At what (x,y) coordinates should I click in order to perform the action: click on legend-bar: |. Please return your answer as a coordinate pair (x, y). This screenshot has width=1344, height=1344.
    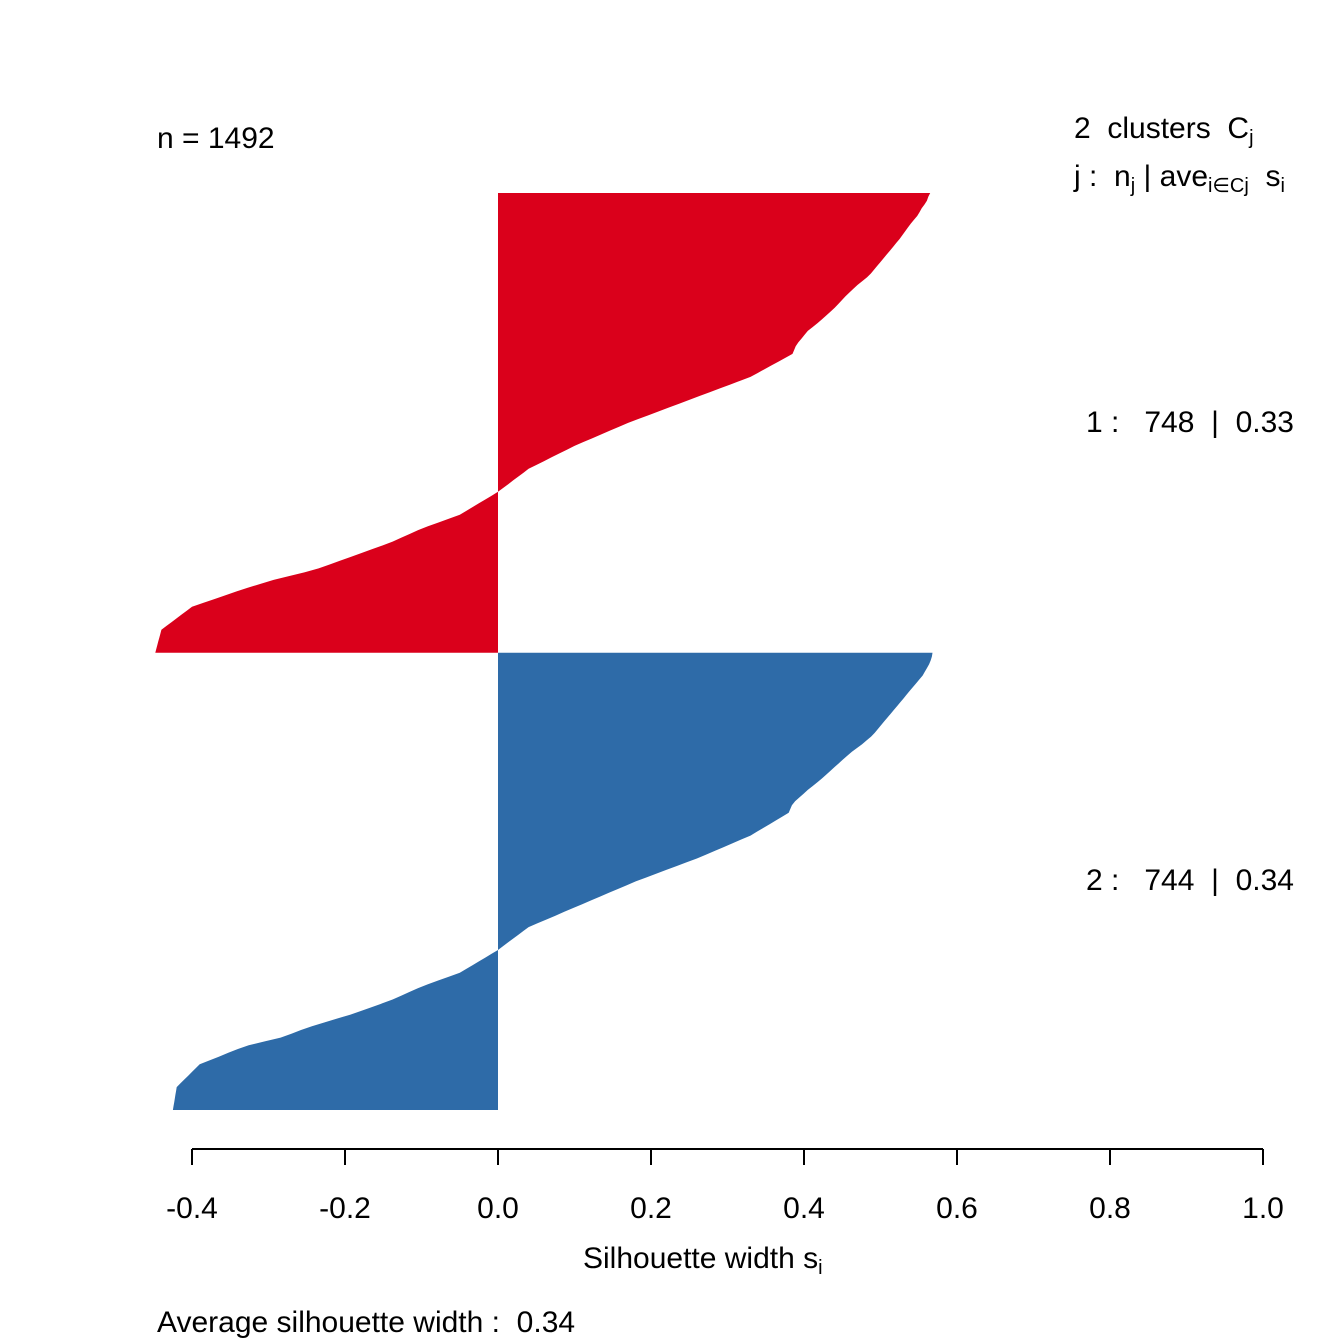
    Looking at the image, I should click on (1147, 176).